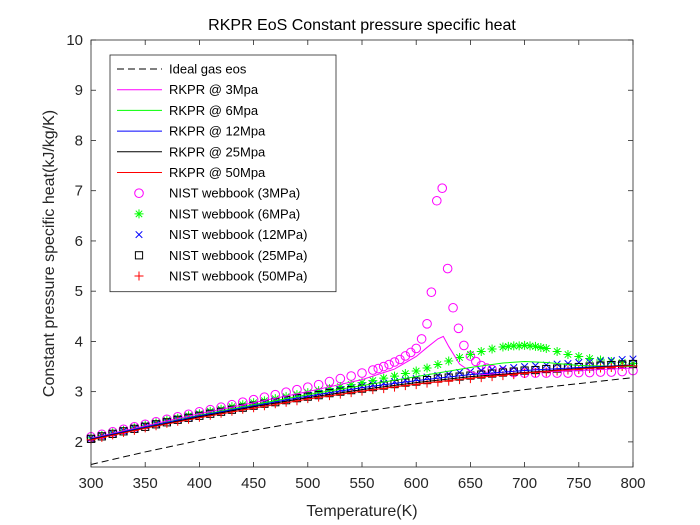  I want to click on legend-entry-nist-webbook-50mpa: NIST webbook (50MPa), so click(221, 276).